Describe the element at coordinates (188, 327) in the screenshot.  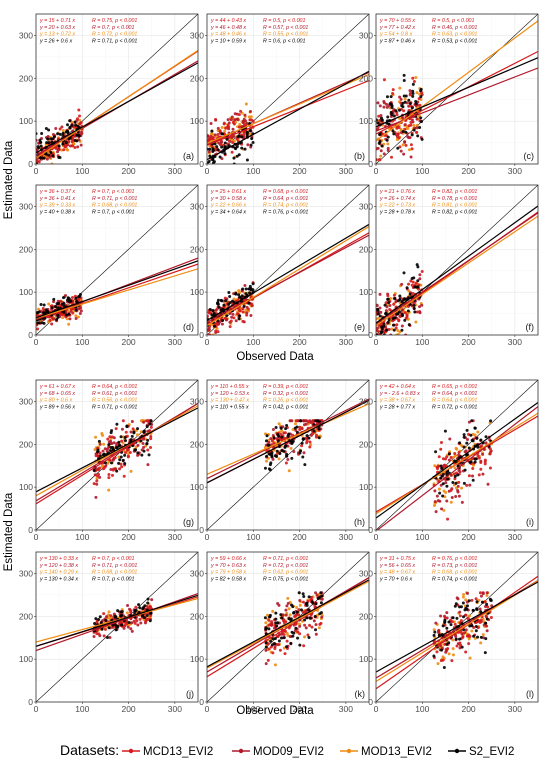
I see `panel-label: (d)` at that location.